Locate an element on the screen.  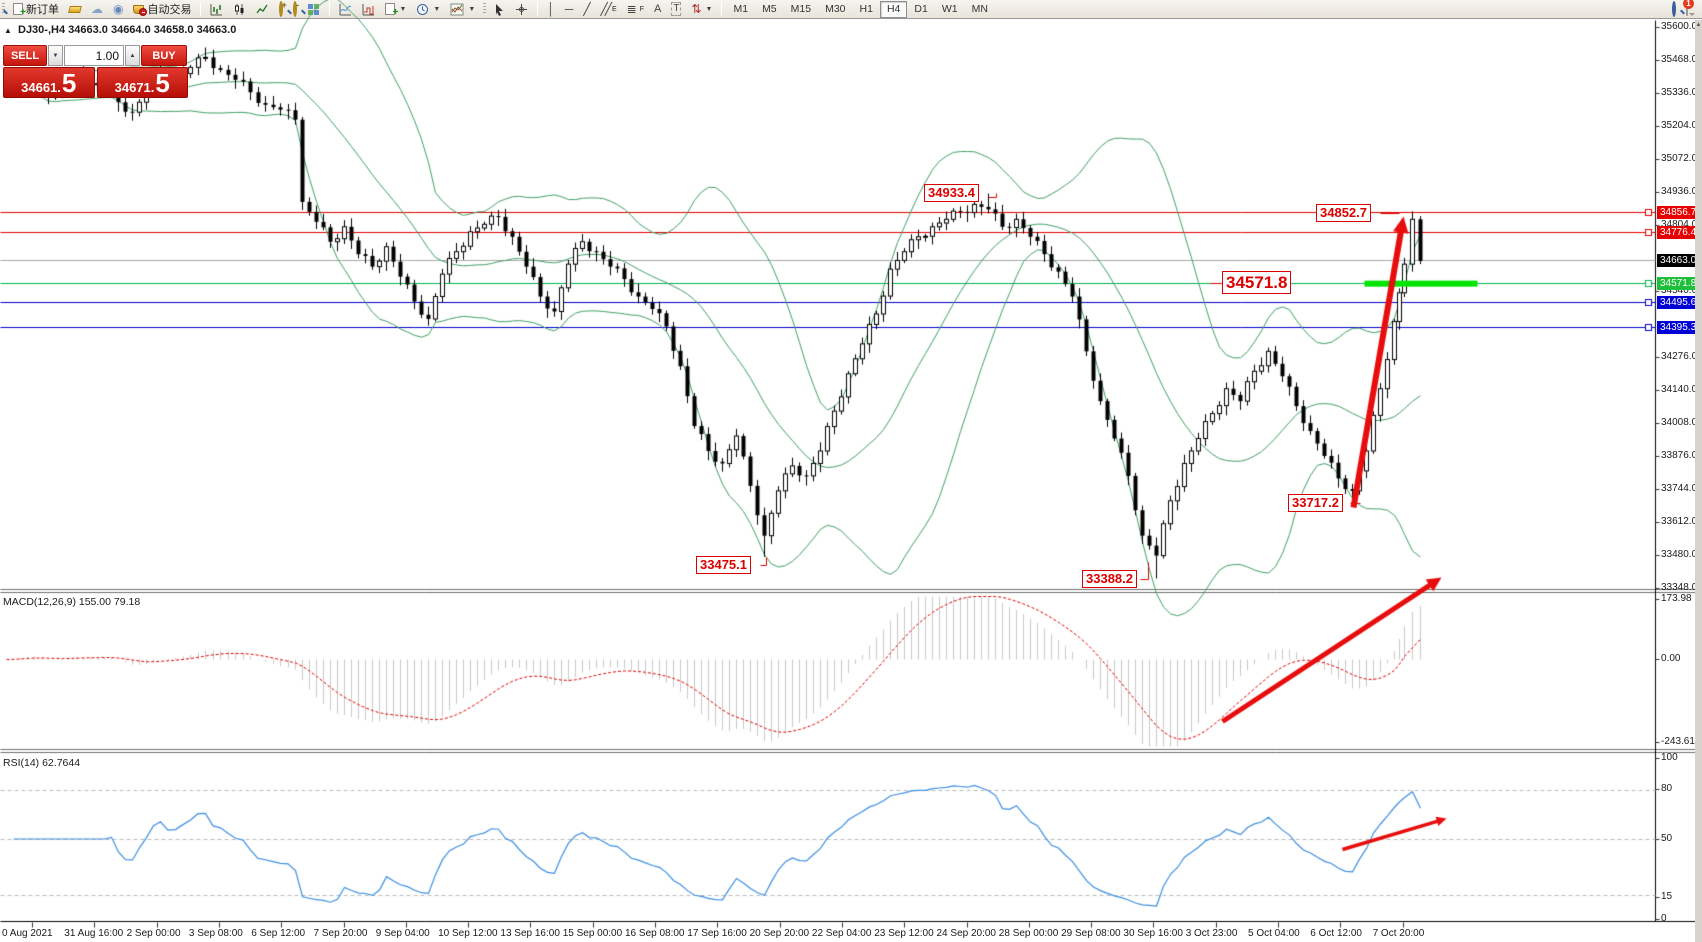
time-axis-label: 3 Oct 23:00 is located at coordinates (1211, 933).